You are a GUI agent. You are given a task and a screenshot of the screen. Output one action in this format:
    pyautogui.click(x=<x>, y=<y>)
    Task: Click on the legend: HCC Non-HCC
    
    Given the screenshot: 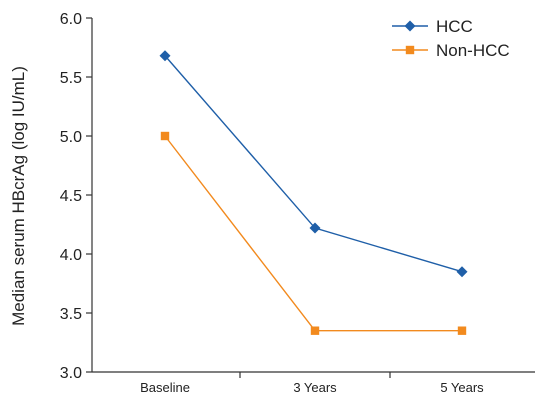 What is the action you would take?
    pyautogui.click(x=451, y=38)
    